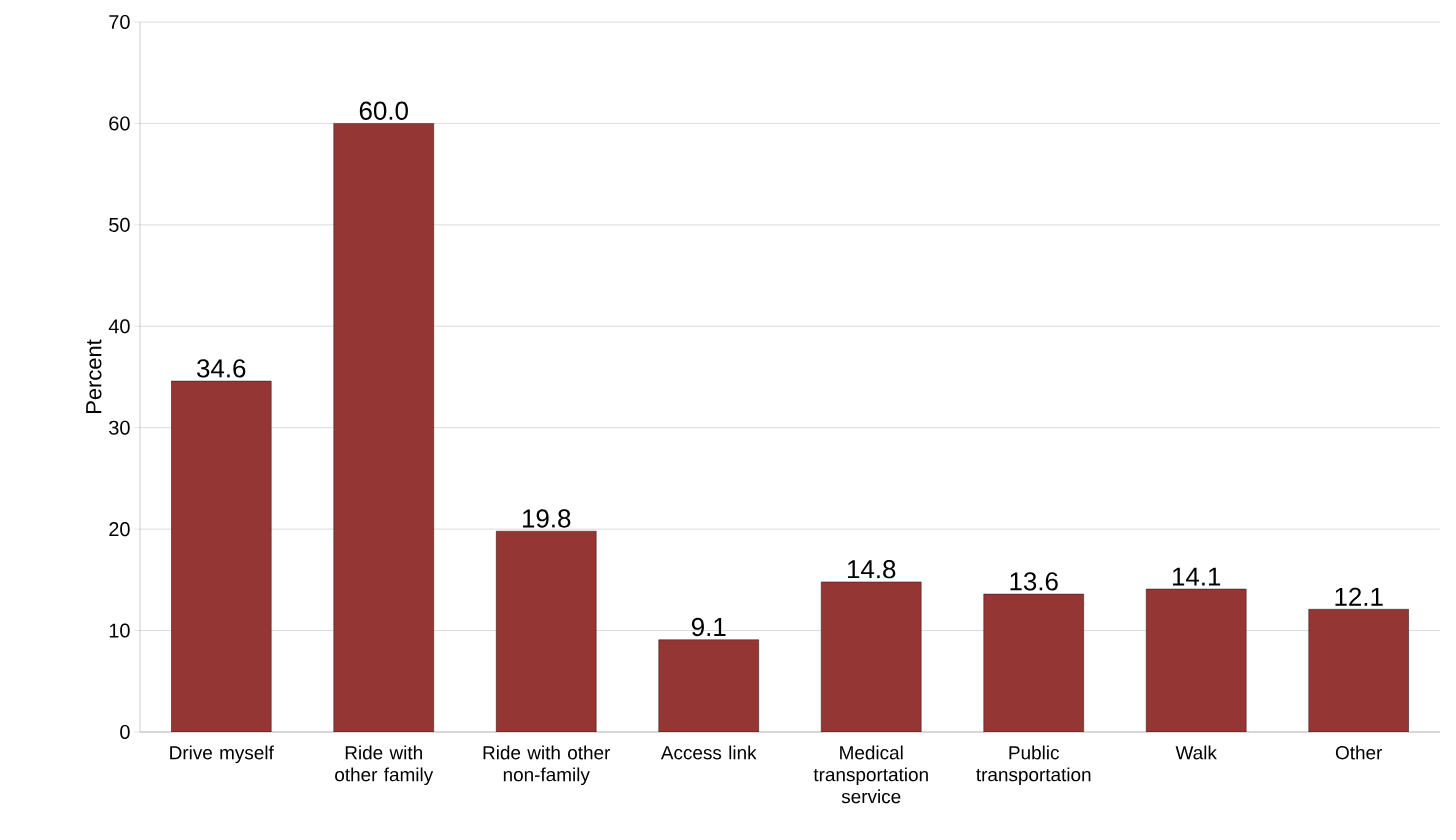 The width and height of the screenshot is (1456, 840). I want to click on x-tick-label: Drive myself, so click(222, 754).